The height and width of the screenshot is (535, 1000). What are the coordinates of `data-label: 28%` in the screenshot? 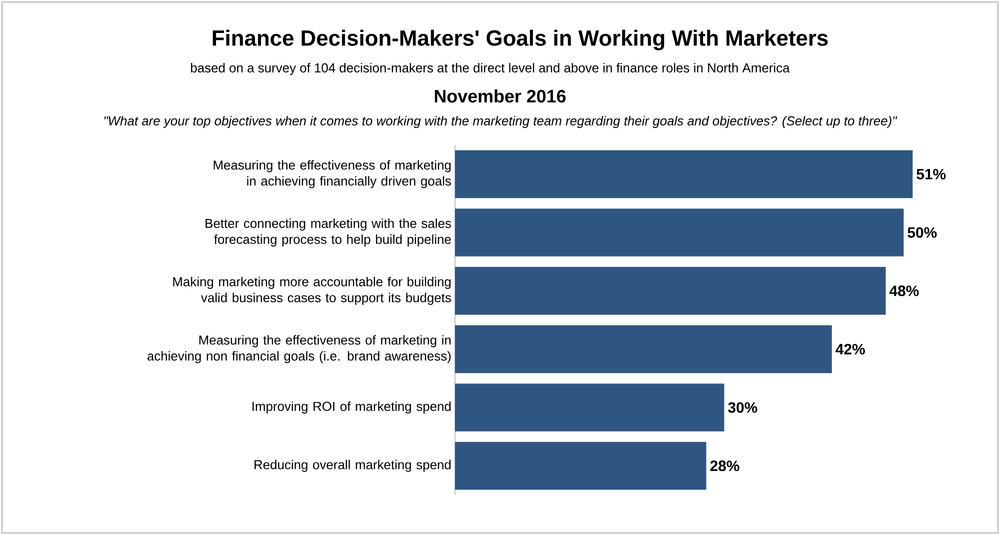 It's located at (725, 466).